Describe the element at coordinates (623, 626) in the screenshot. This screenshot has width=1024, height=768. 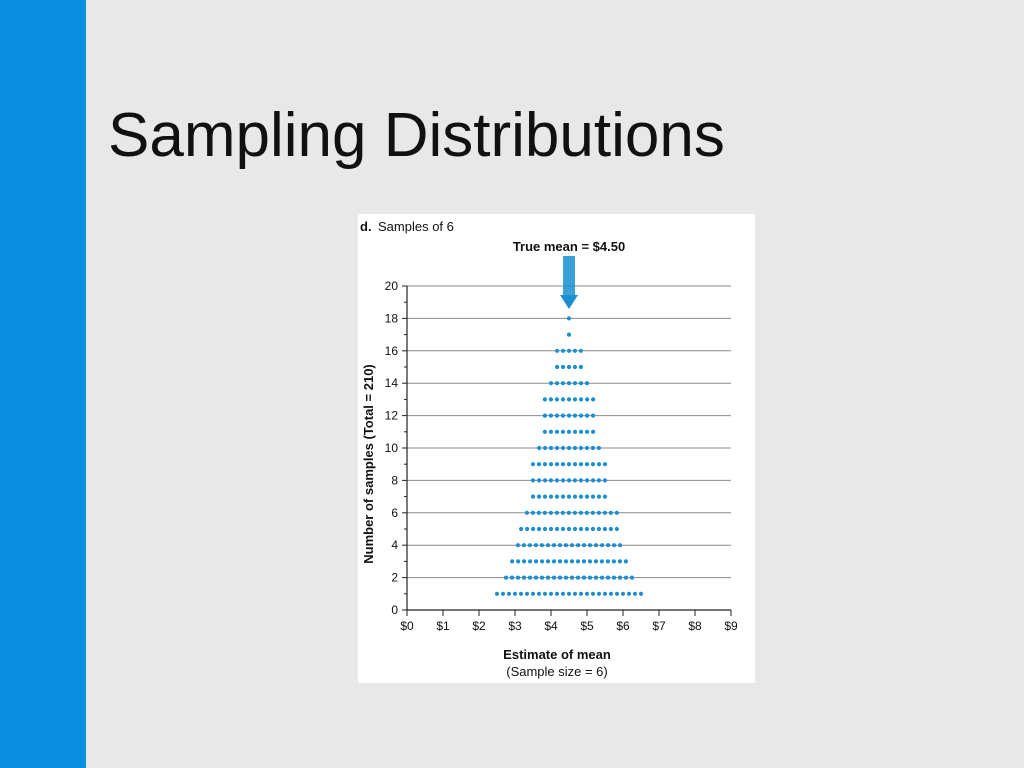
I see `x-tick-label: $6` at that location.